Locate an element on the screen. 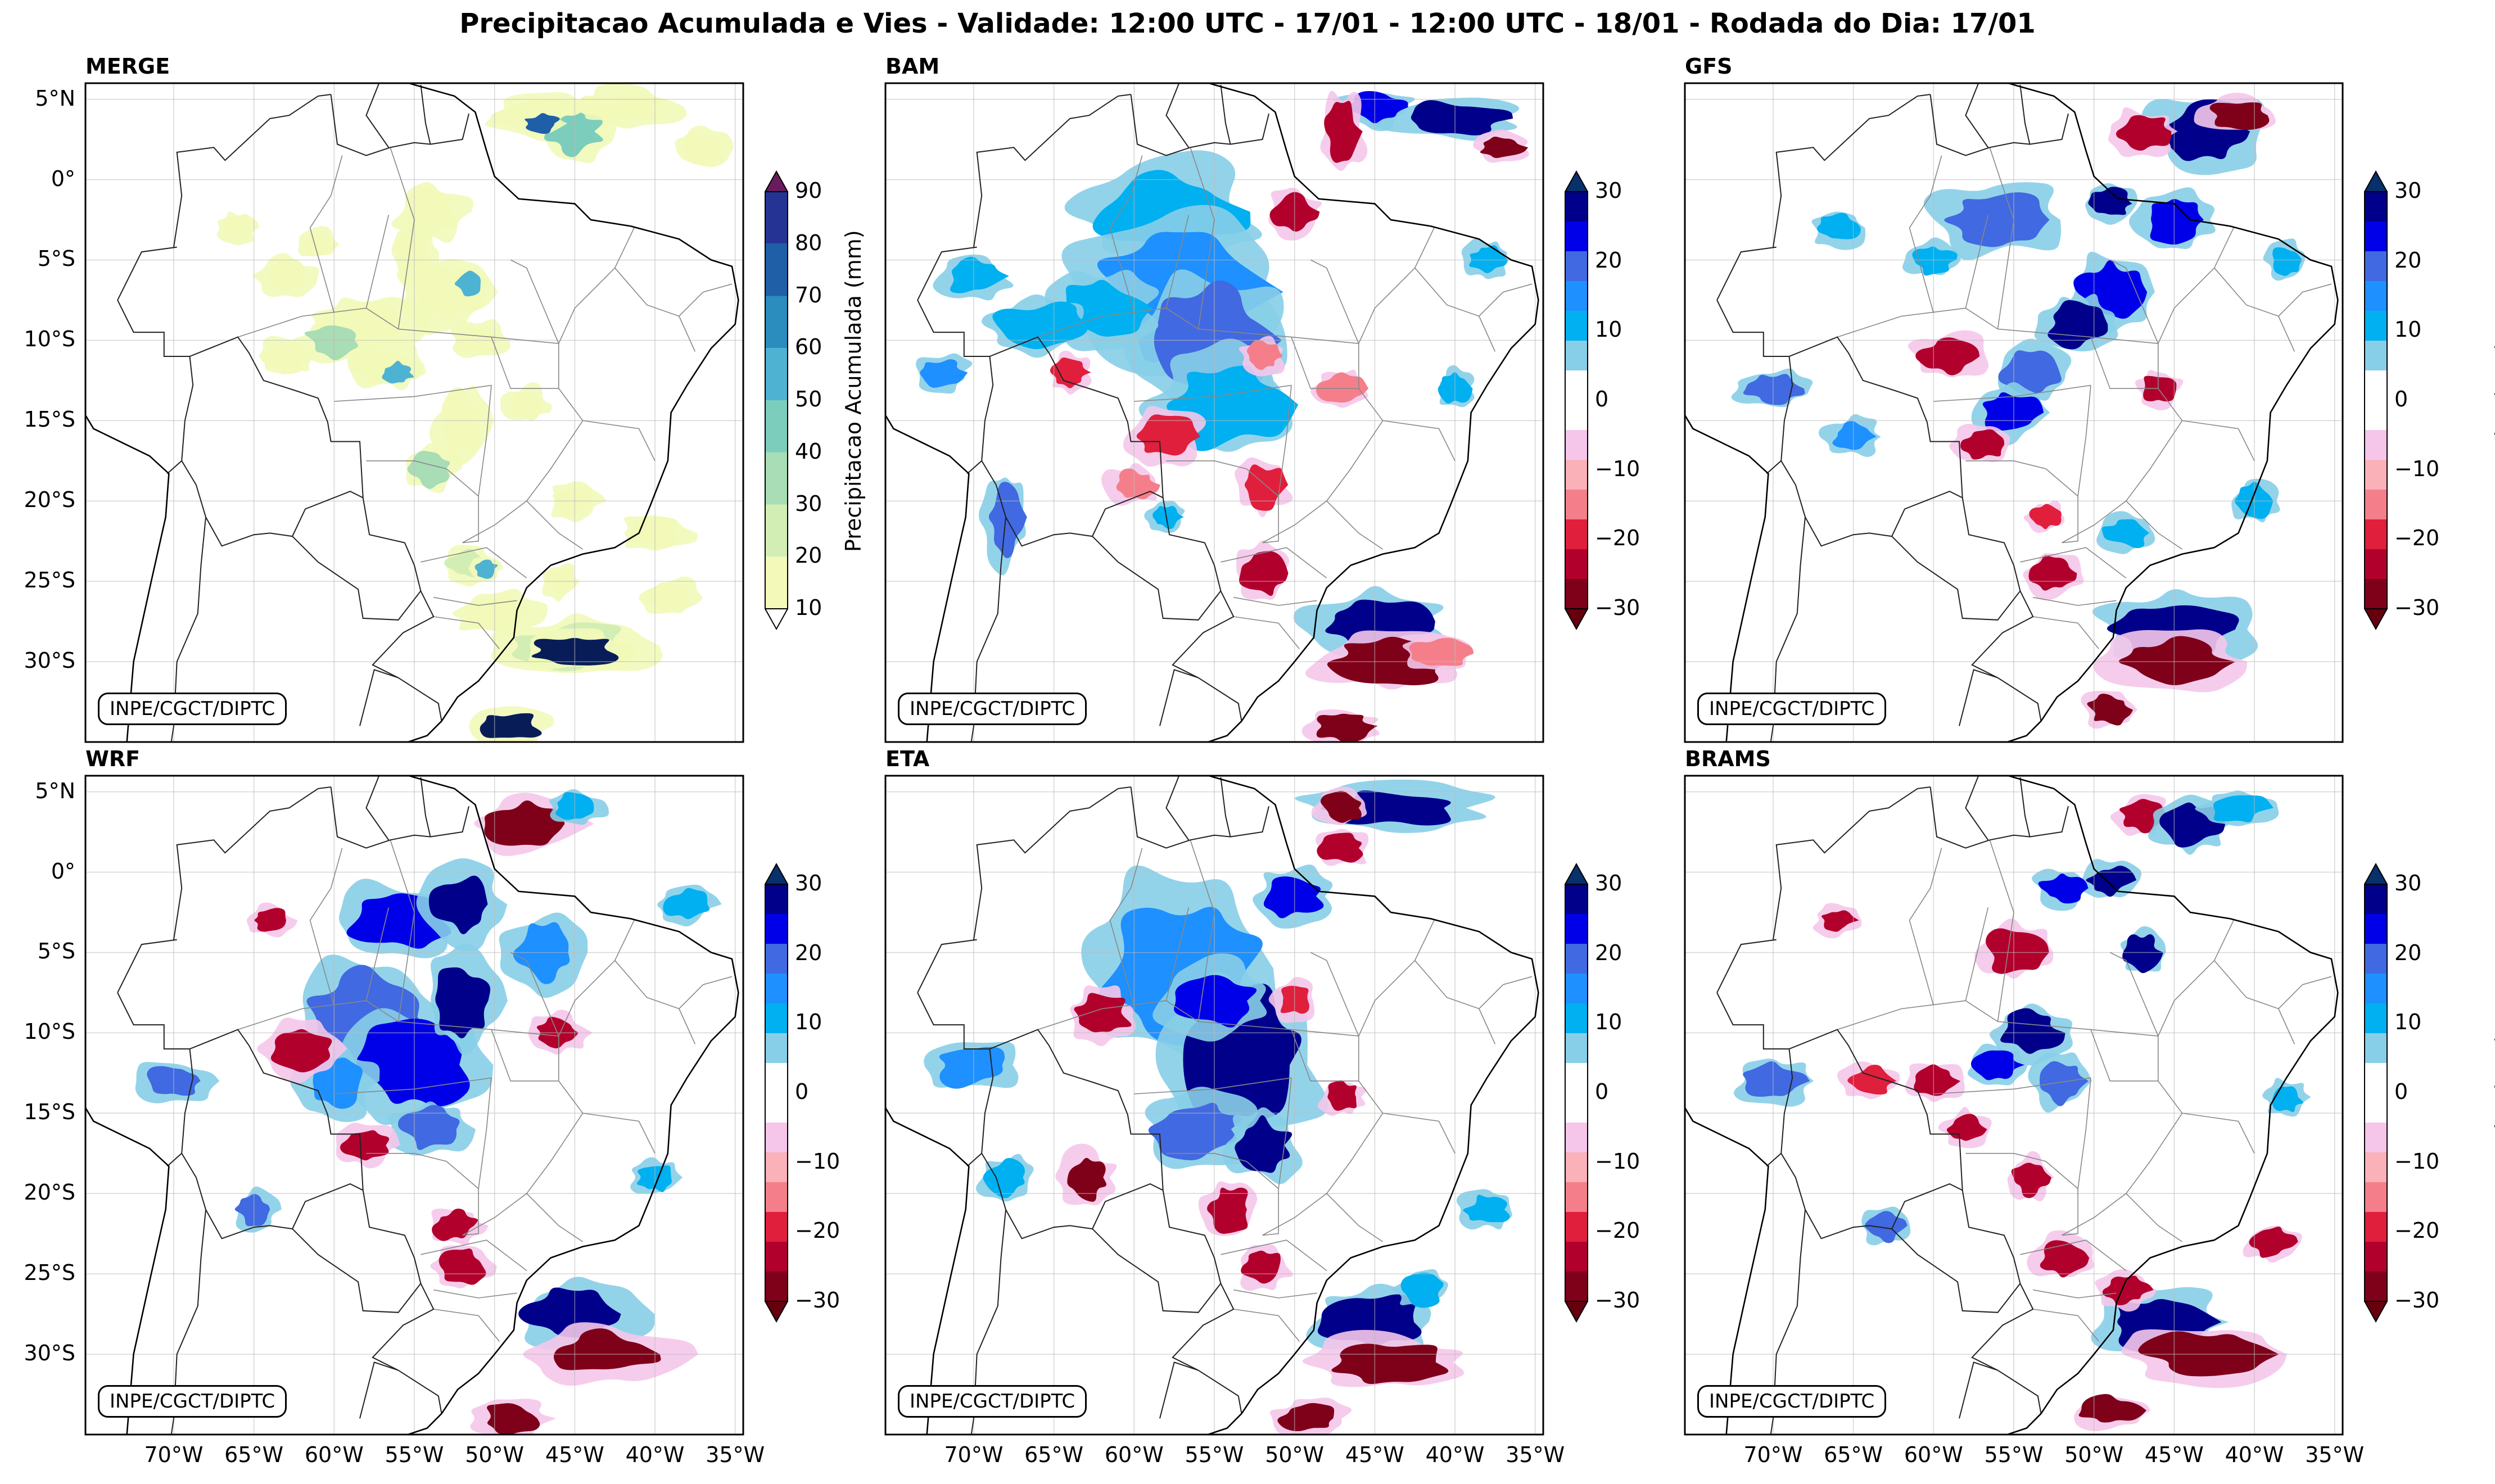 The width and height of the screenshot is (2495, 1484). map-merge is located at coordinates (414, 412).